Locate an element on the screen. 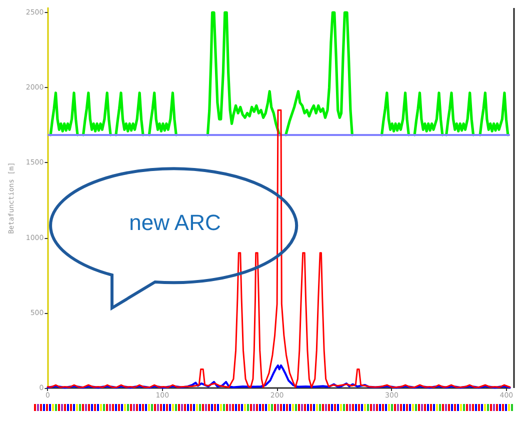 This screenshot has width=516, height=421. annotation: new ARC is located at coordinates (175, 223).